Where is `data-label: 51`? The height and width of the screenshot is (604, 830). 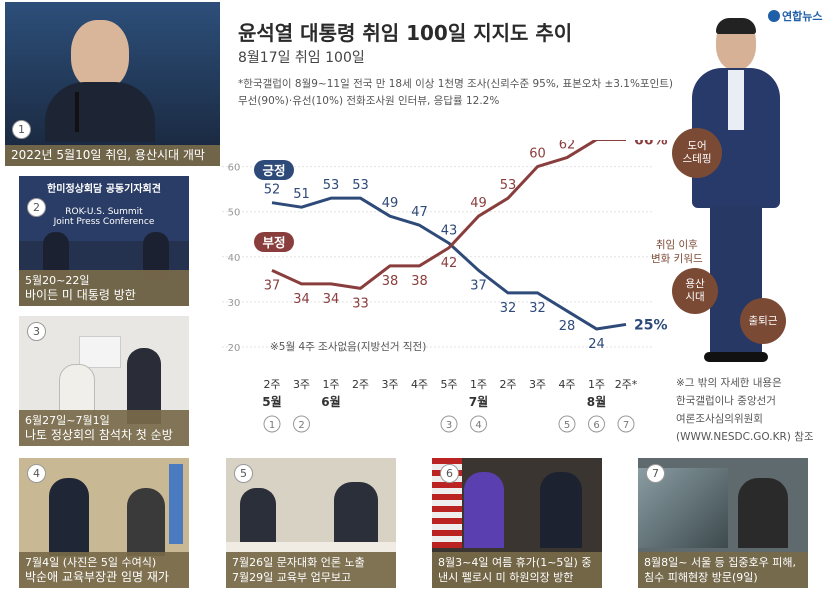 data-label: 51 is located at coordinates (301, 194).